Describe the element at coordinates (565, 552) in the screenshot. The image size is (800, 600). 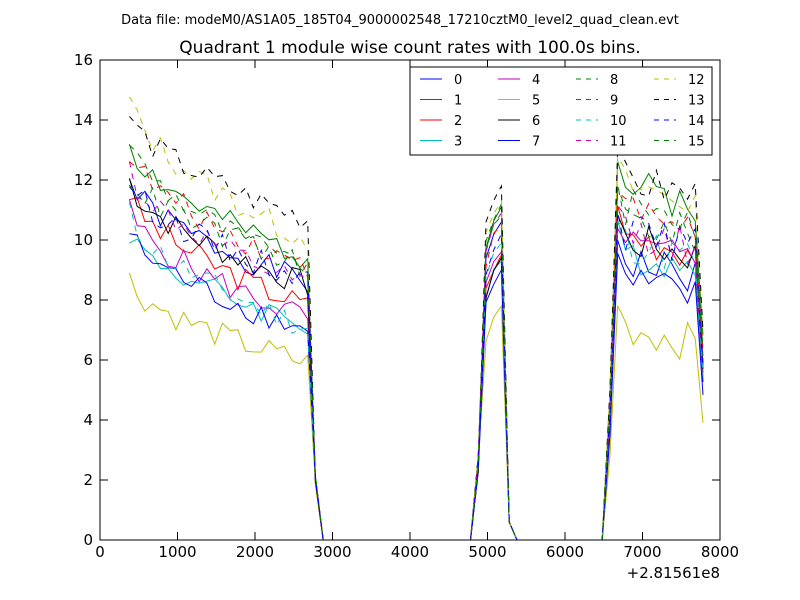
I see `x-tick-label: 6000` at that location.